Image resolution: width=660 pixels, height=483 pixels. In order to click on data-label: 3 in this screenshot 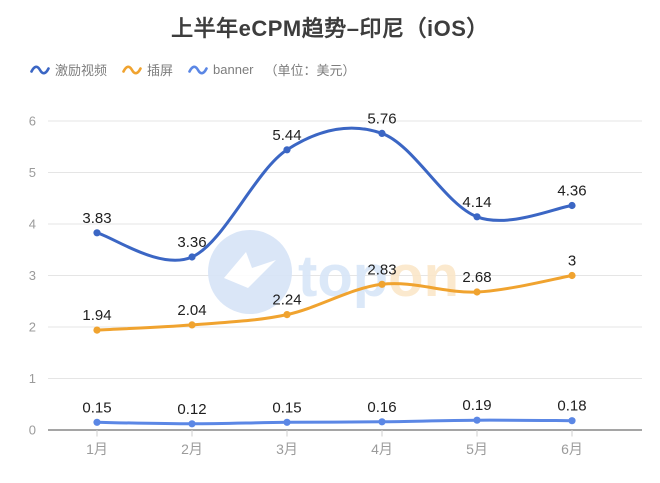, I will do `click(572, 261)`.